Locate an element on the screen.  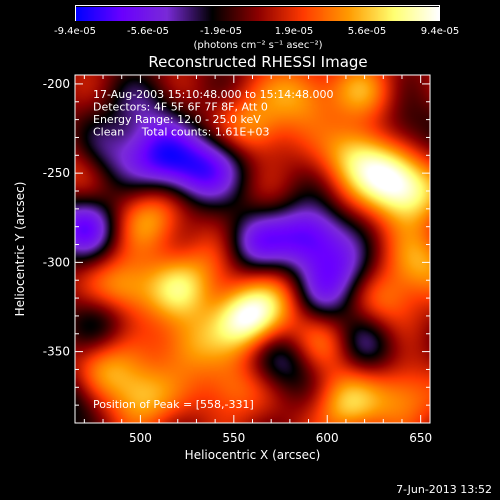
colorbar-tick-label: 5.6e-05 is located at coordinates (367, 31).